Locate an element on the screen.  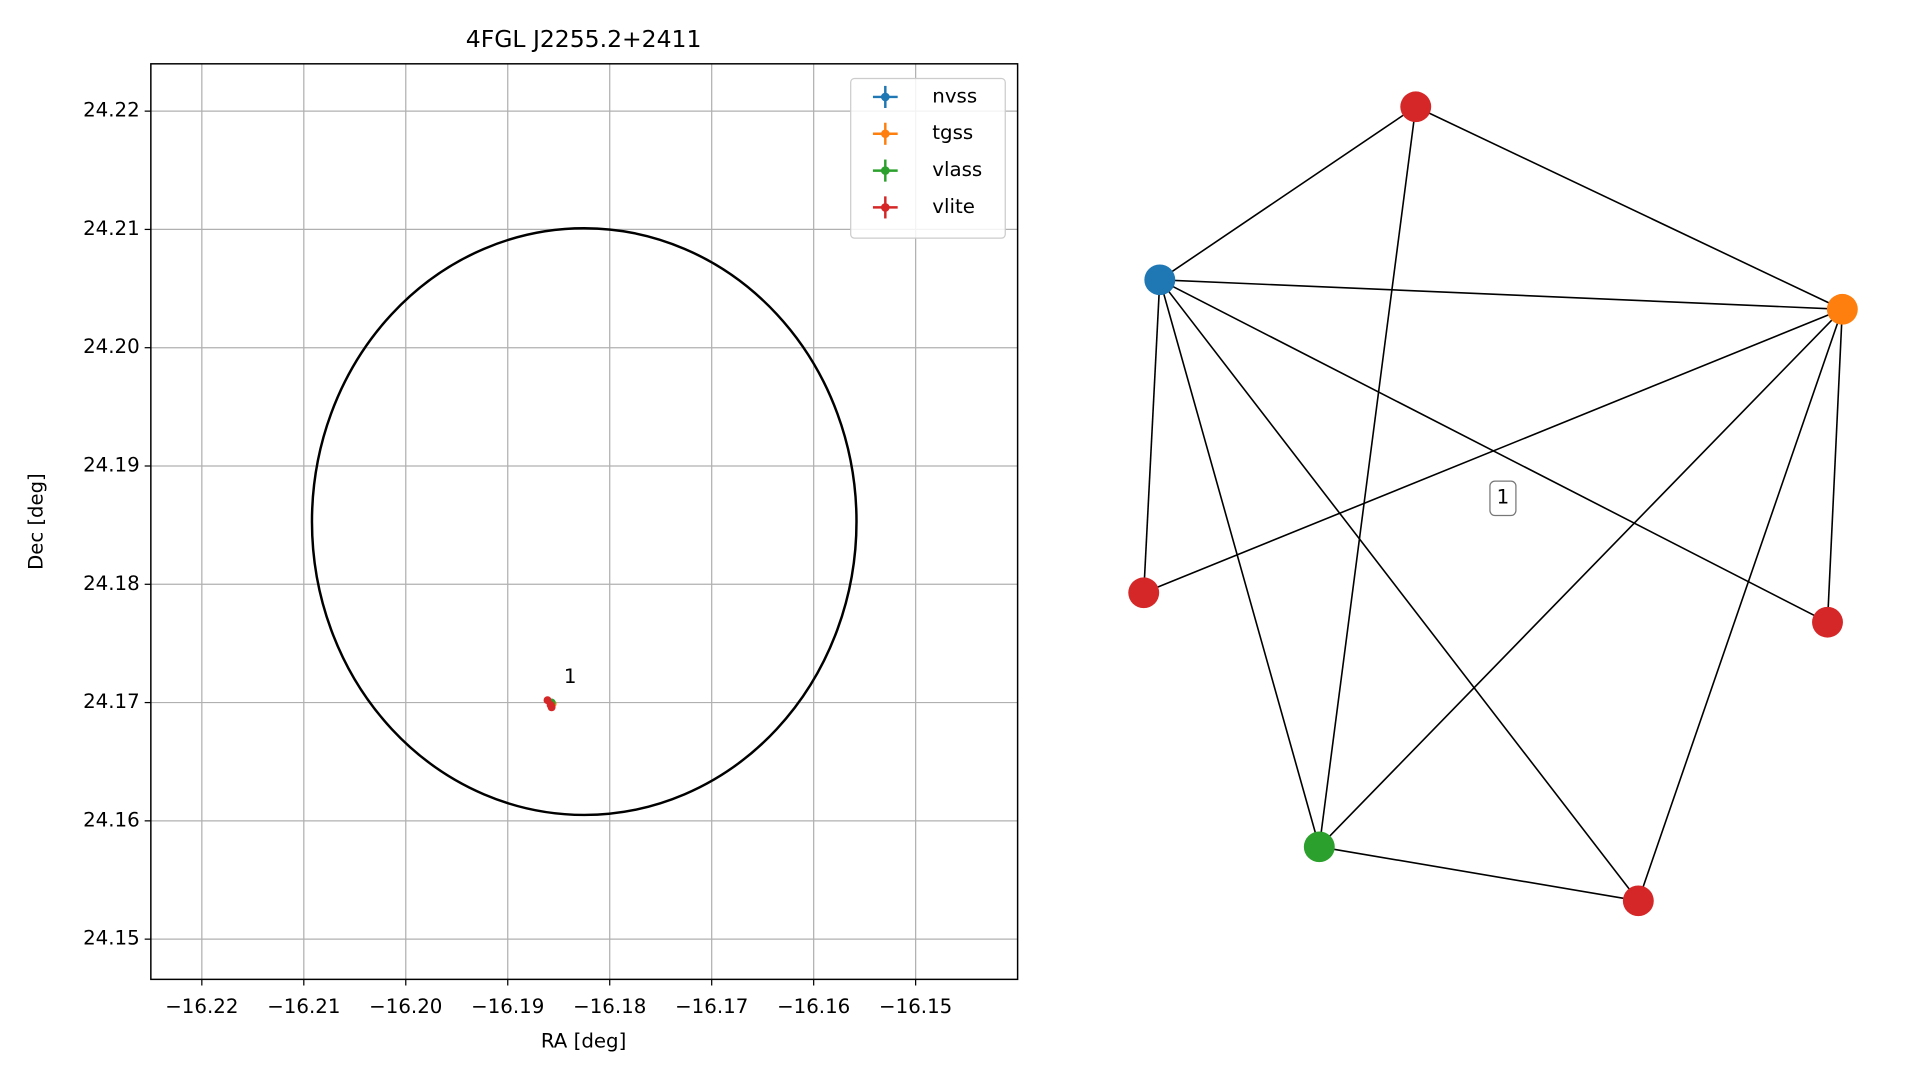
legend-label: vlass is located at coordinates (957, 169).